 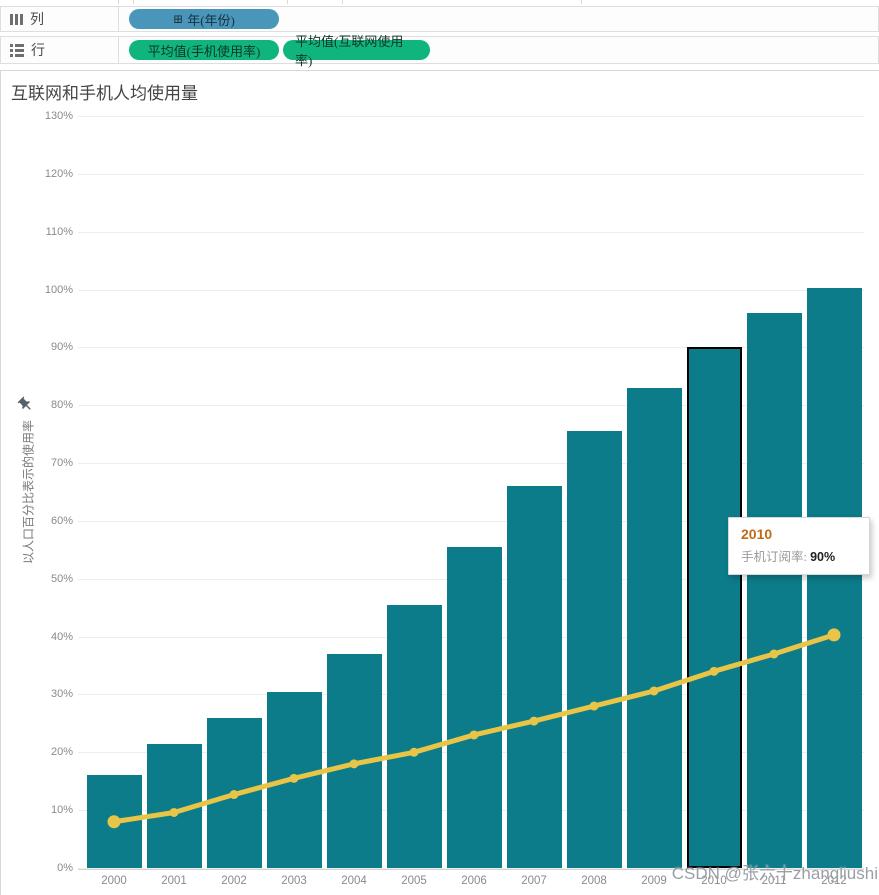 I want to click on columns-shelf: 列 ⊞ 年(年份), so click(x=439, y=19).